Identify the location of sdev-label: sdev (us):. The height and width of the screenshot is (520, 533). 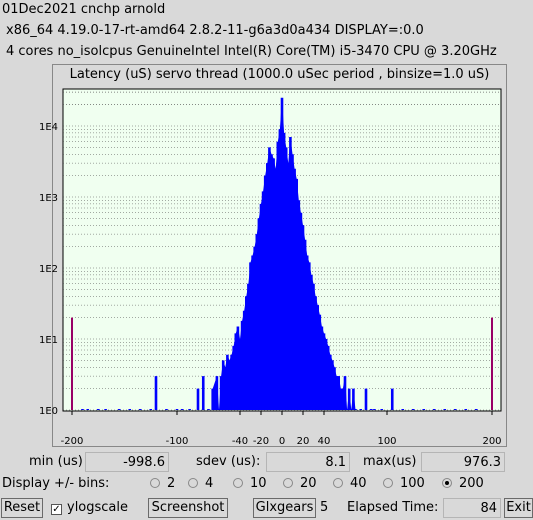
(228, 461).